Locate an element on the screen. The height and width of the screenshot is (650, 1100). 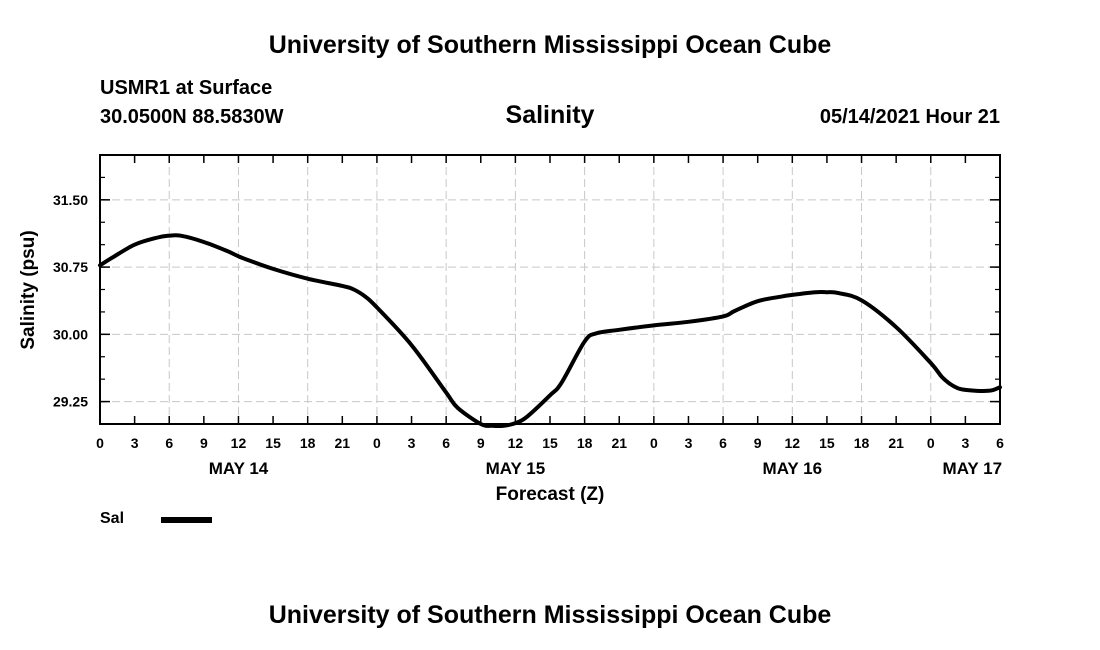
station-name: USMR1 at Surface is located at coordinates (186, 88).